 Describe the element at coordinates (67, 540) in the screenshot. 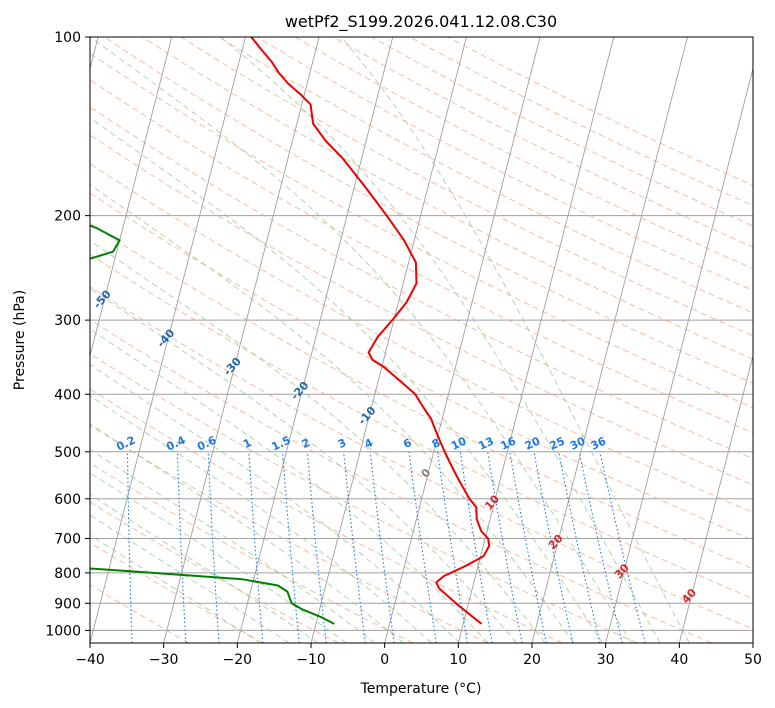

I see `y-tick-label: 700` at that location.